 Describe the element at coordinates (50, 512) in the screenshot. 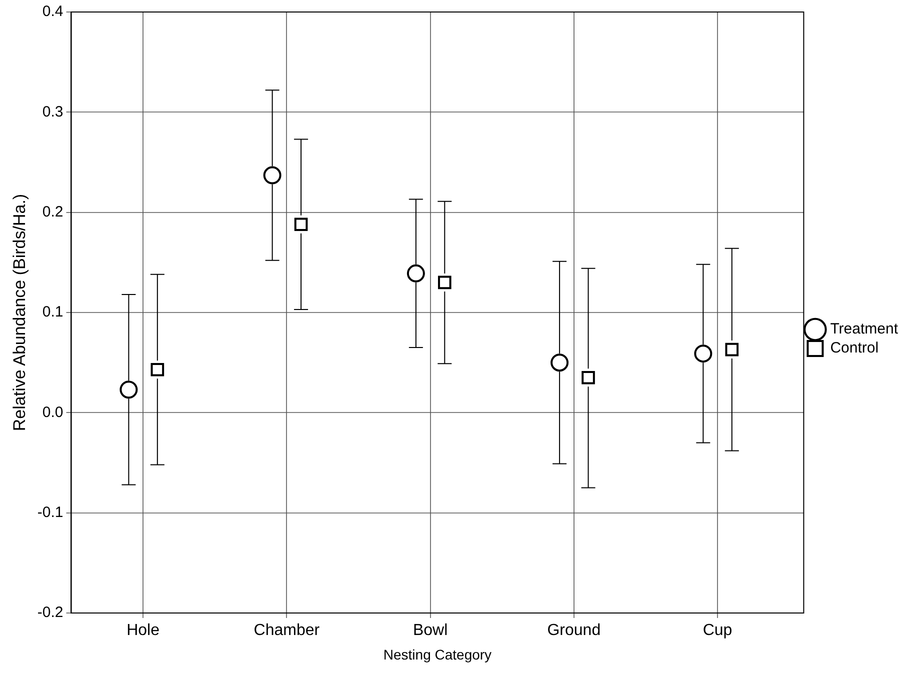

I see `y-tick-label: -0.1` at that location.